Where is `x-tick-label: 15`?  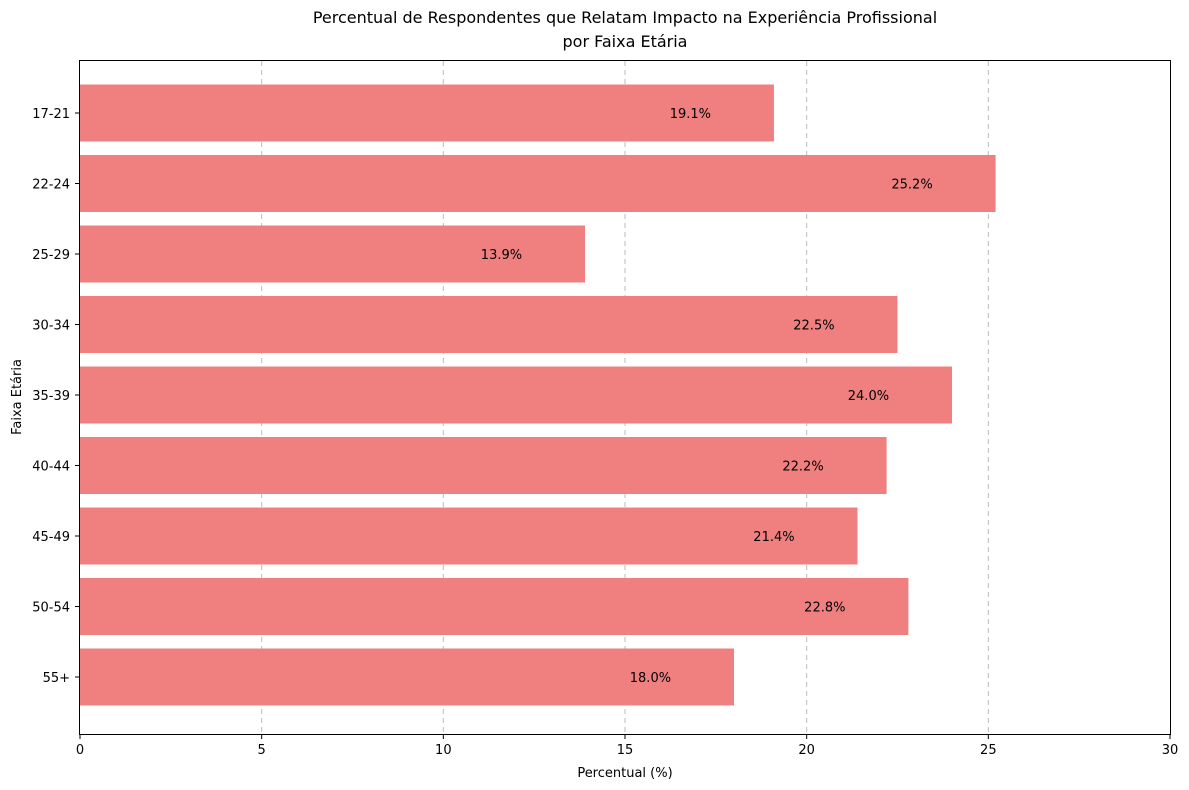 x-tick-label: 15 is located at coordinates (625, 750).